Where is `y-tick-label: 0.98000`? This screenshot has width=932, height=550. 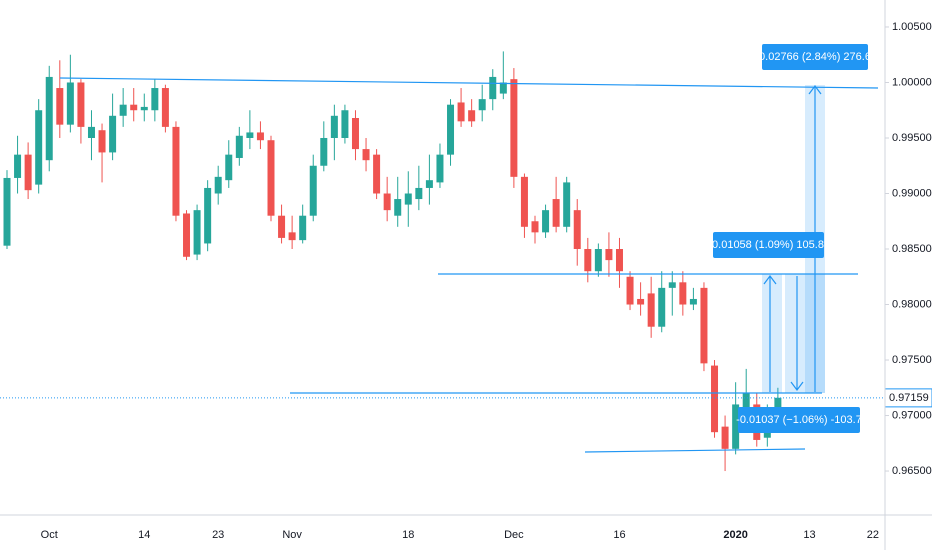
y-tick-label: 0.98000 is located at coordinates (912, 304).